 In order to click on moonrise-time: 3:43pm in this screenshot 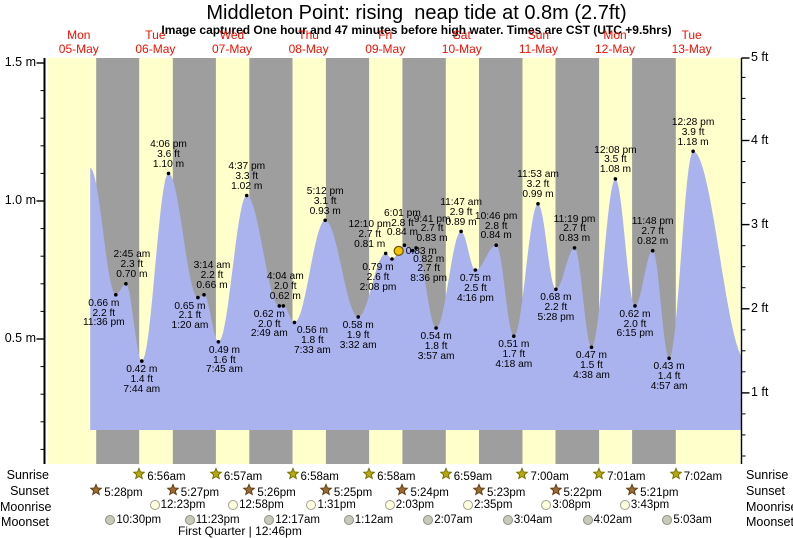, I will do `click(650, 505)`.